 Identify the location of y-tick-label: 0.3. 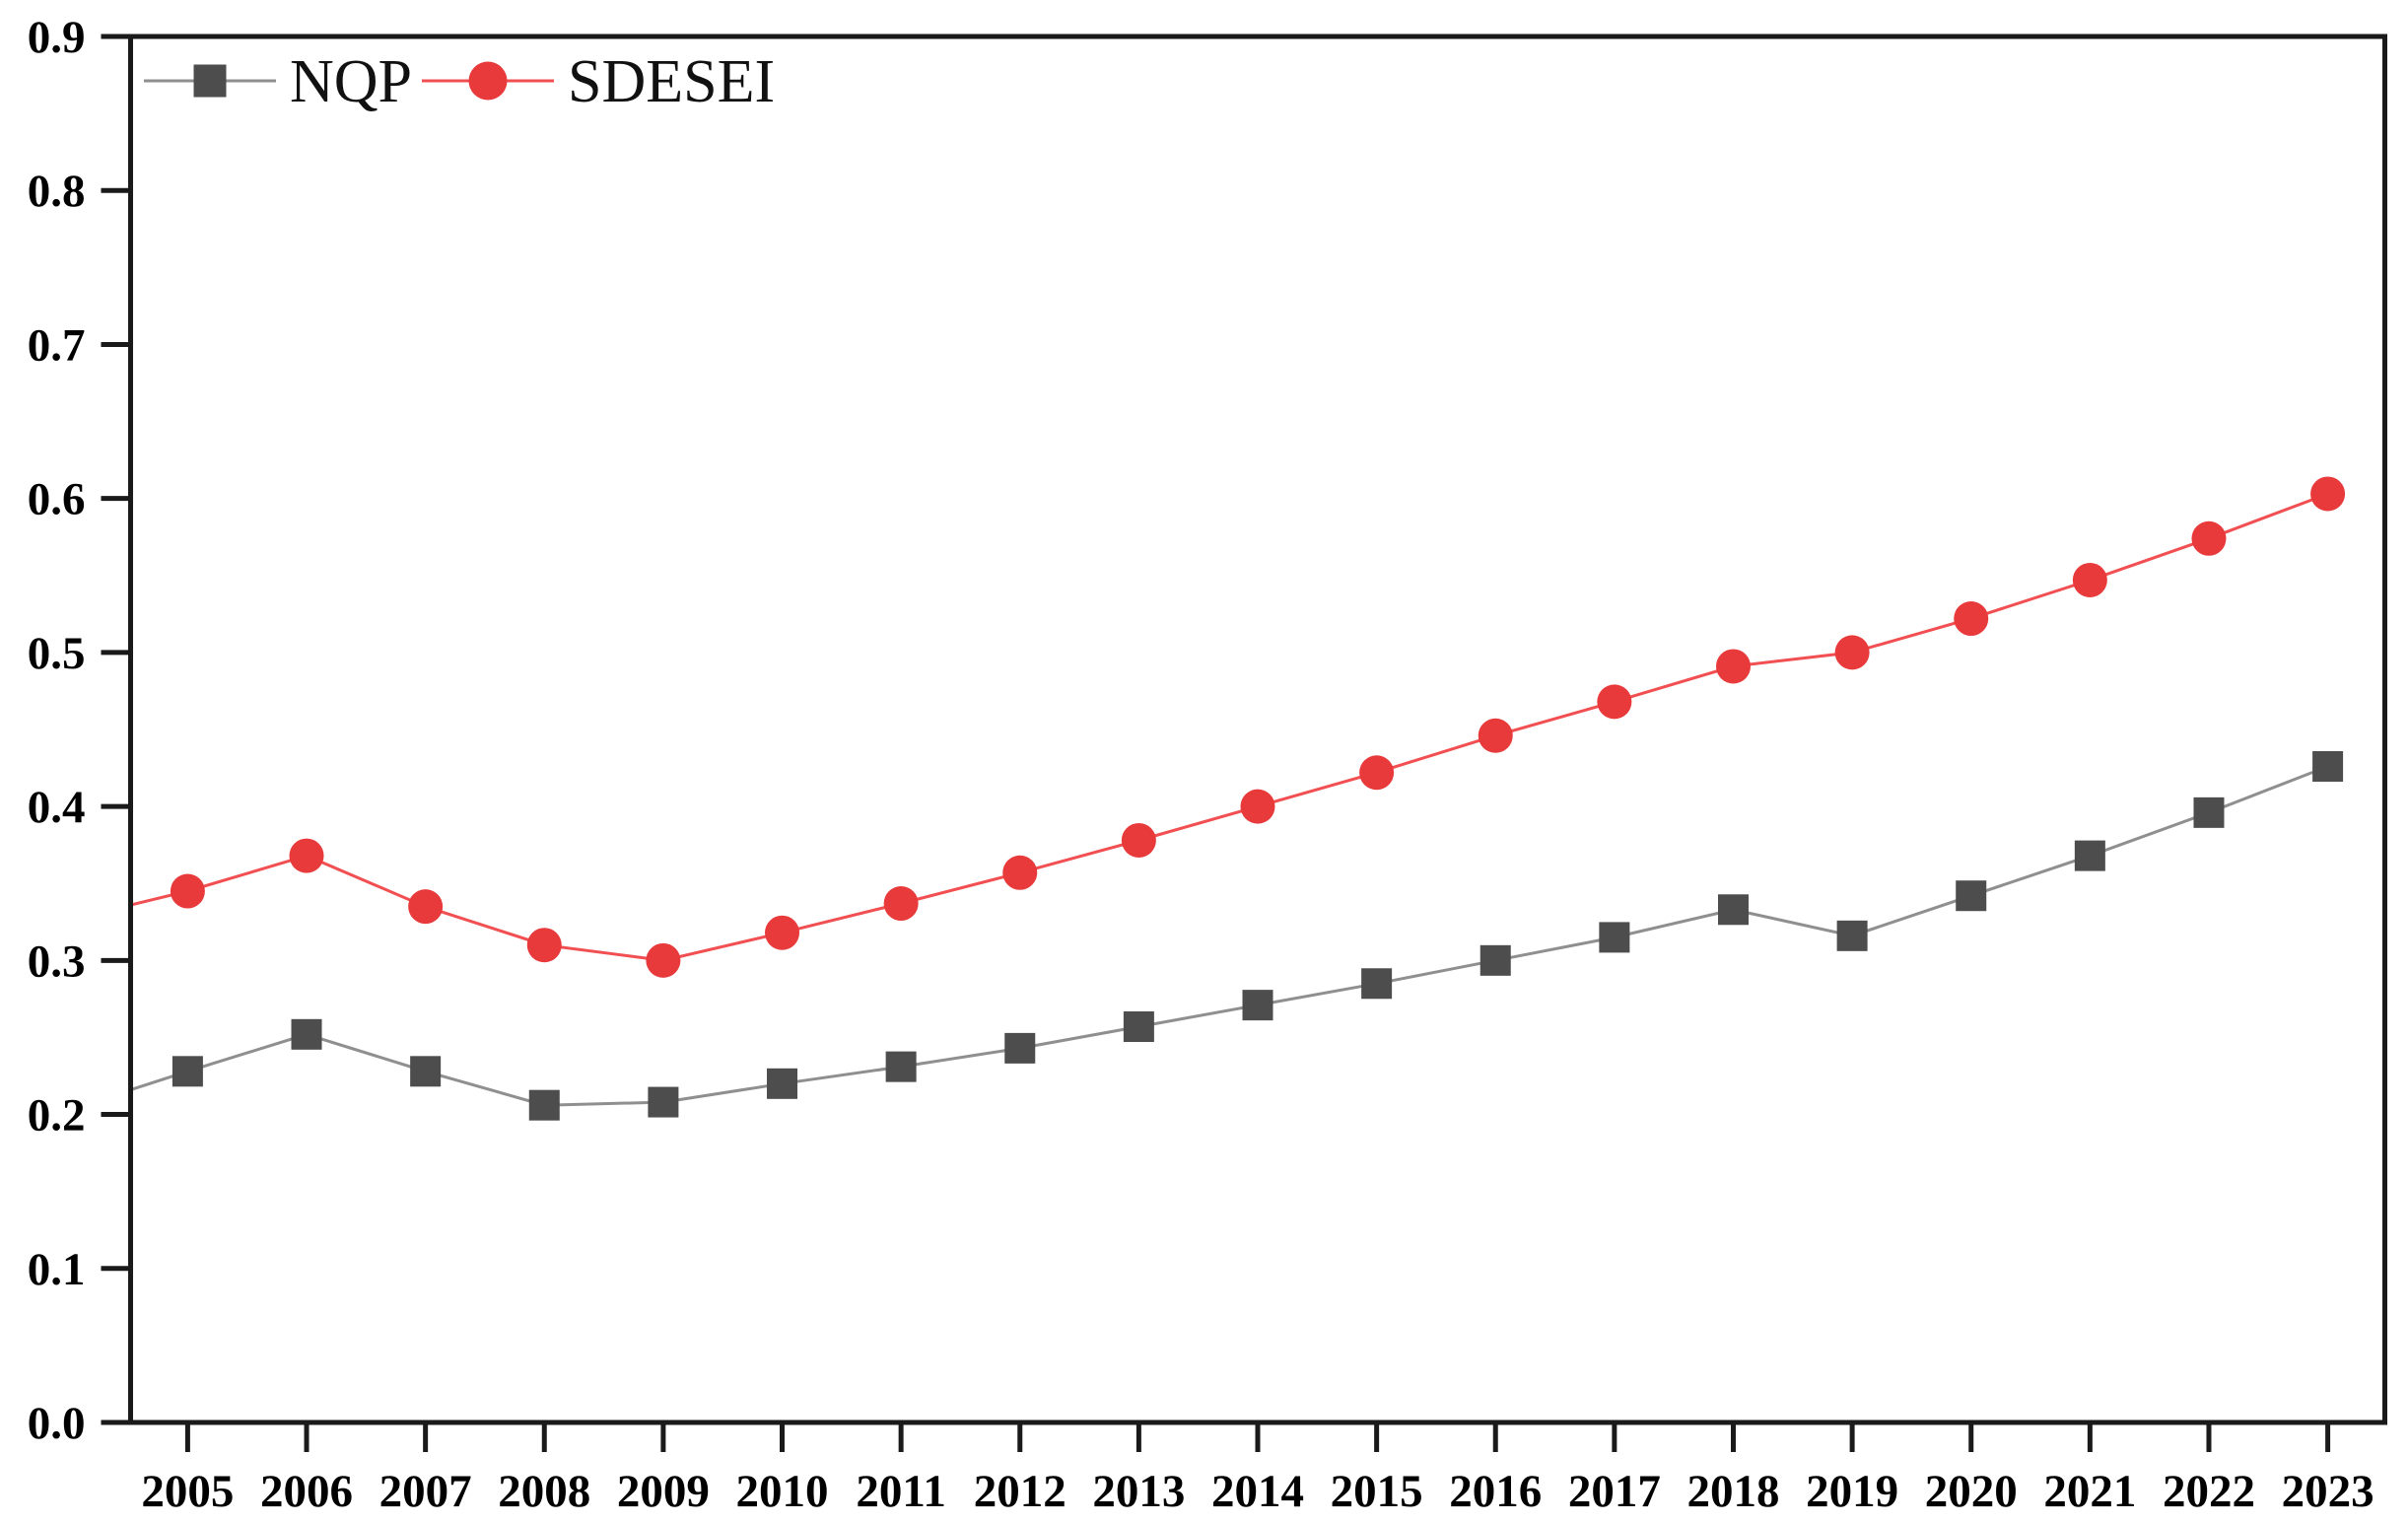
(57, 961).